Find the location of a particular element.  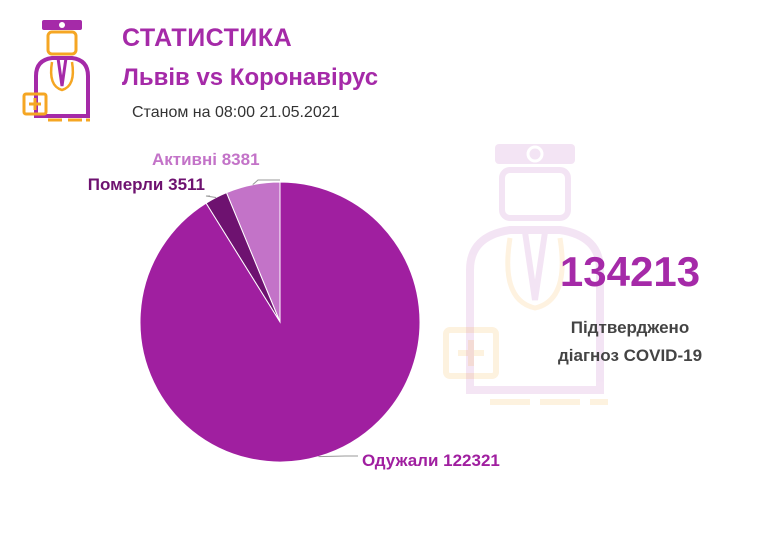

doctor-watermark-icon is located at coordinates (525, 274).